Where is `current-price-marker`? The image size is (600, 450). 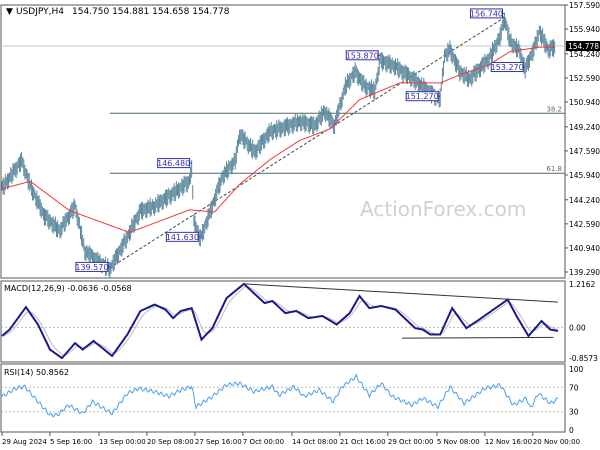
current-price-marker is located at coordinates (583, 46).